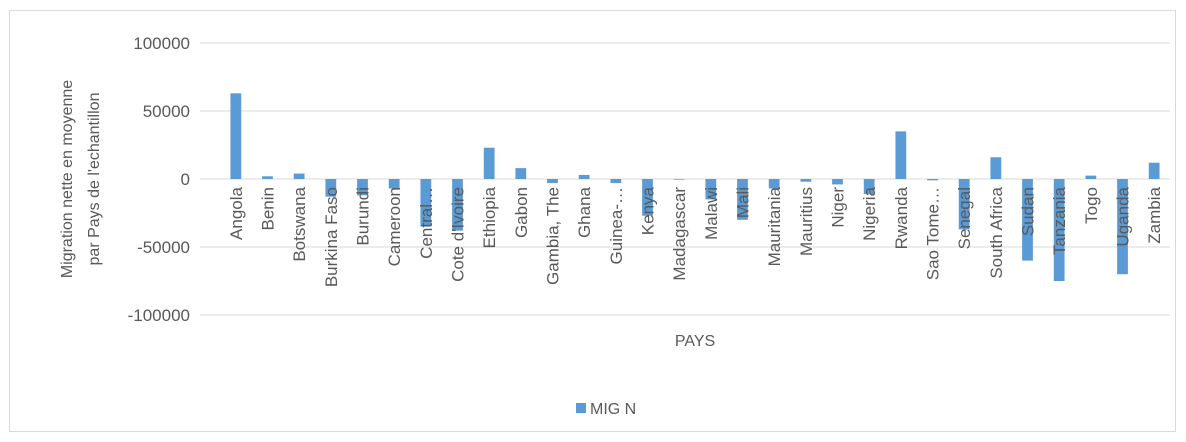 The height and width of the screenshot is (442, 1186). Describe the element at coordinates (394, 226) in the screenshot. I see `x-tick-label: Cameroon` at that location.